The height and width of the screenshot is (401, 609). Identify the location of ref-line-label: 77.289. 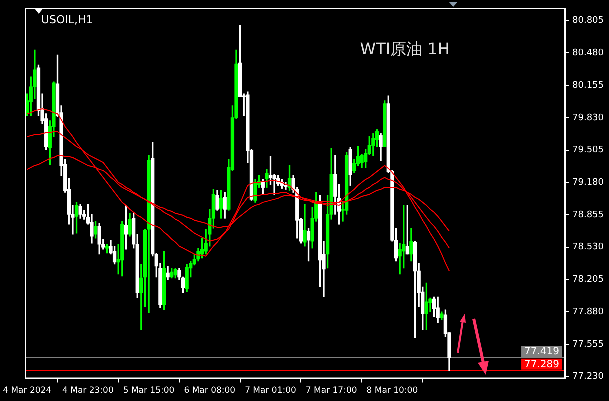
(542, 365).